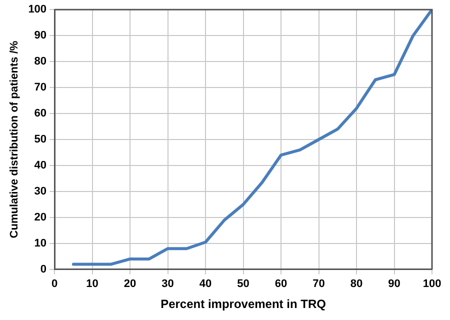 This screenshot has height=320, width=450. I want to click on x-tick-label: 30, so click(168, 284).